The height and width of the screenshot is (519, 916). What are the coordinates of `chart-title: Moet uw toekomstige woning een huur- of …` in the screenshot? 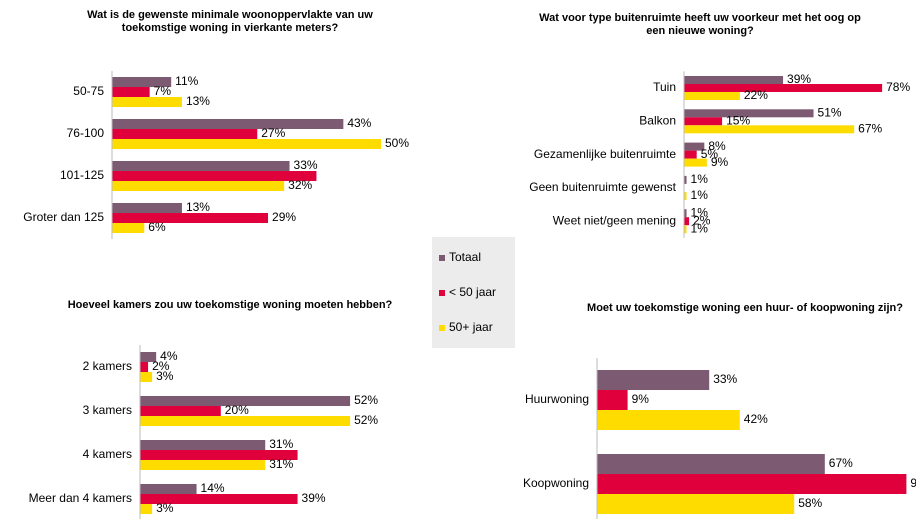 It's located at (745, 308).